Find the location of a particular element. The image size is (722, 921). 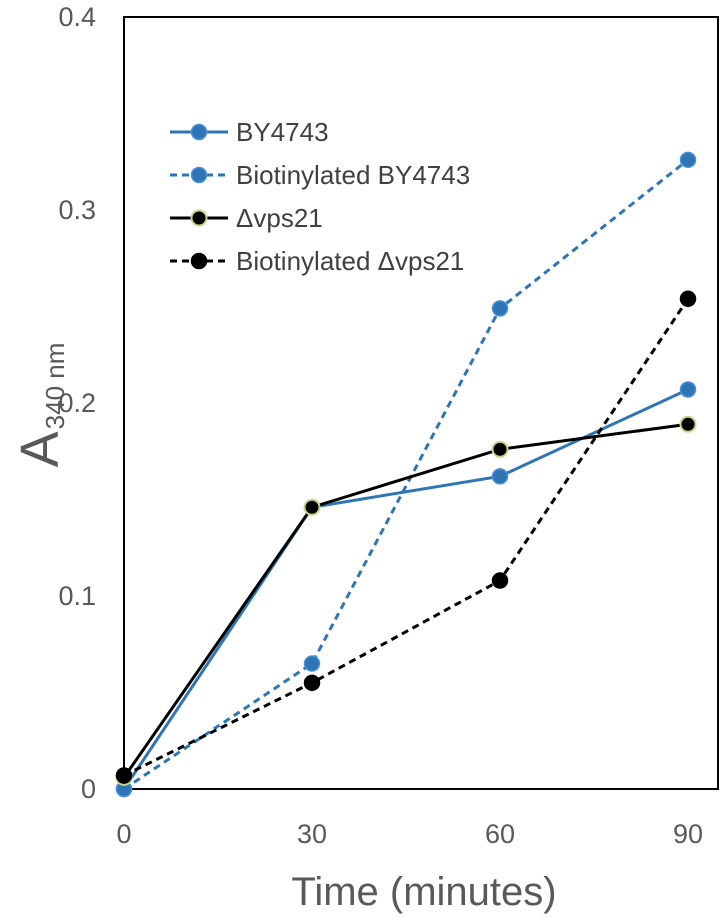

legend-label: Biotinylated BY4743 is located at coordinates (353, 175).